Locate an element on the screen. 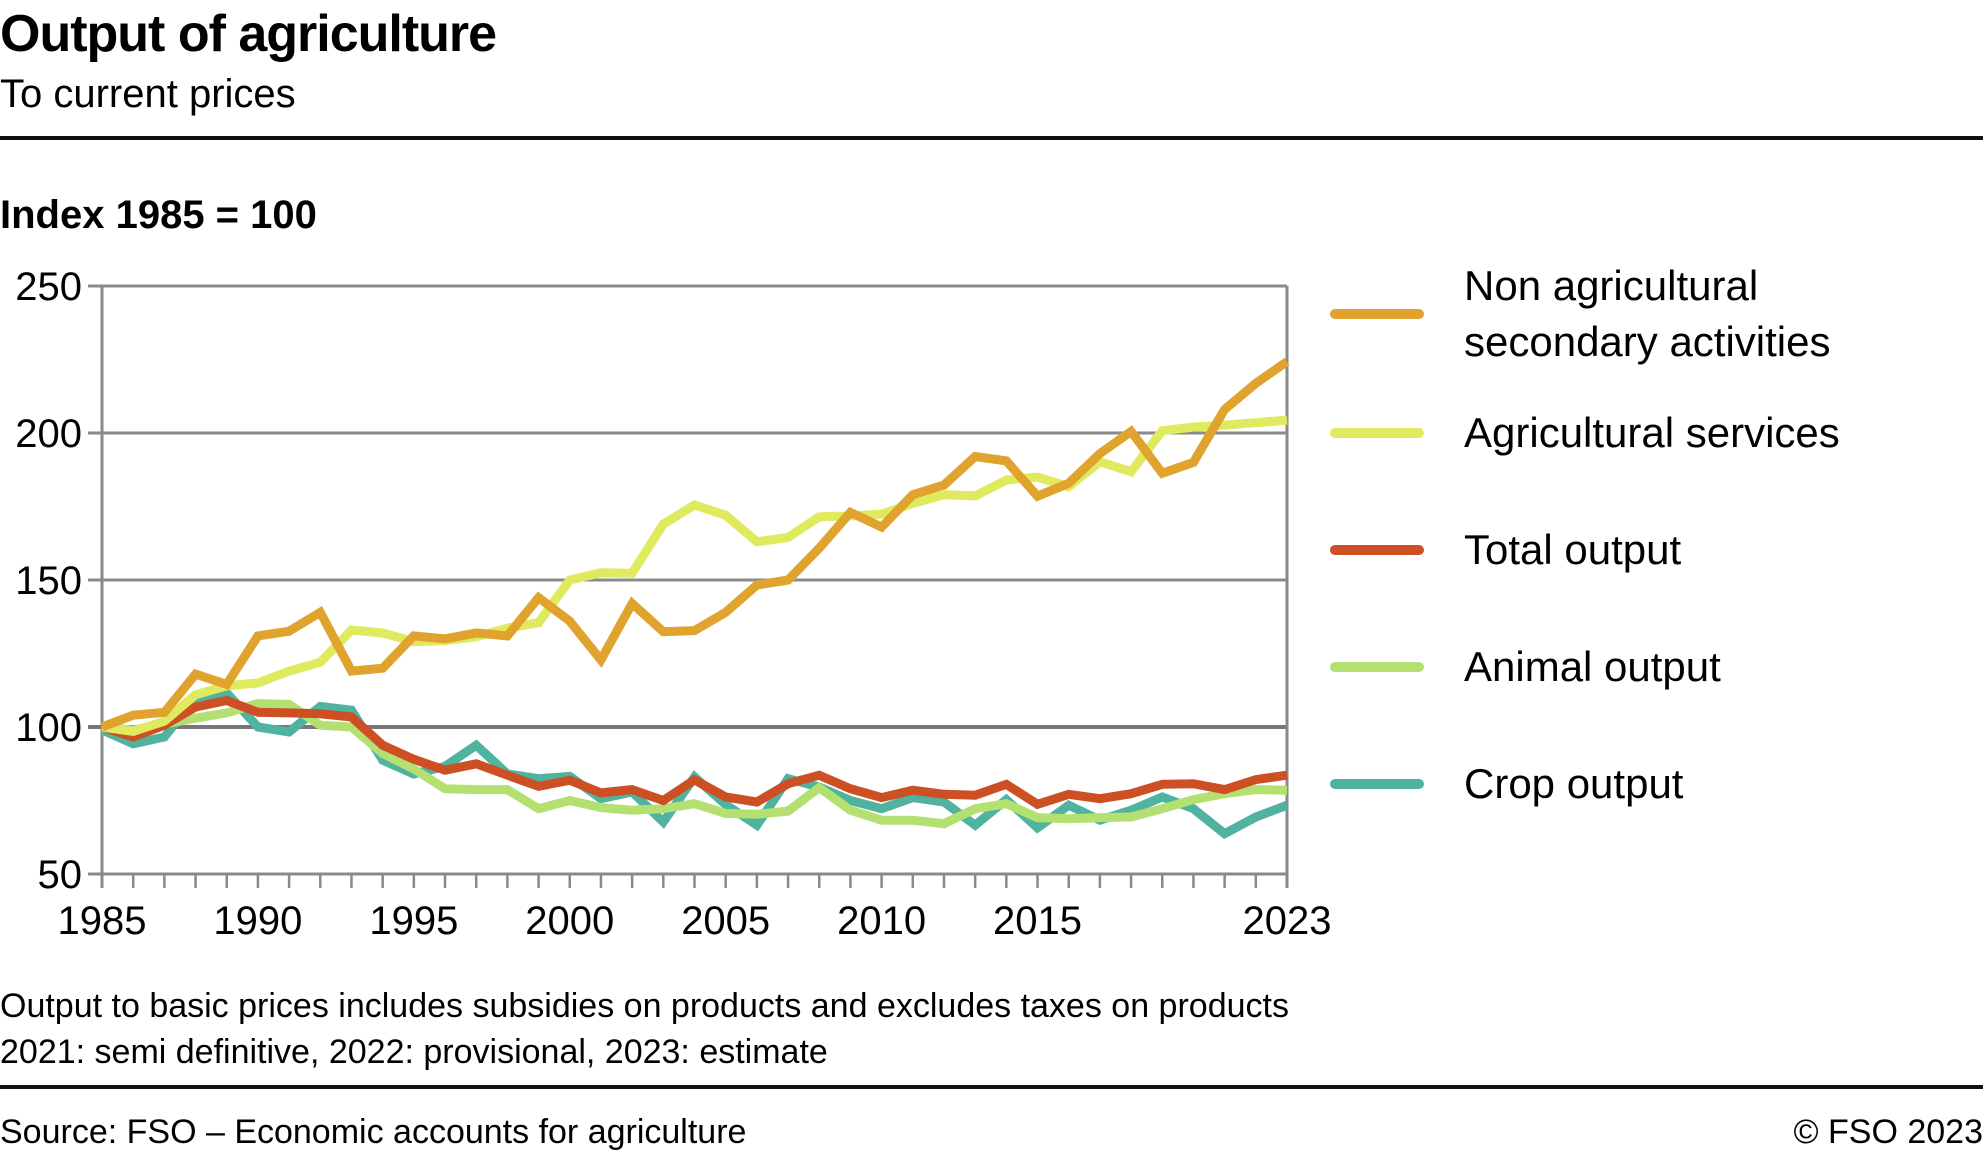 This screenshot has width=1983, height=1161. y-tick-label: 200 is located at coordinates (48, 434).